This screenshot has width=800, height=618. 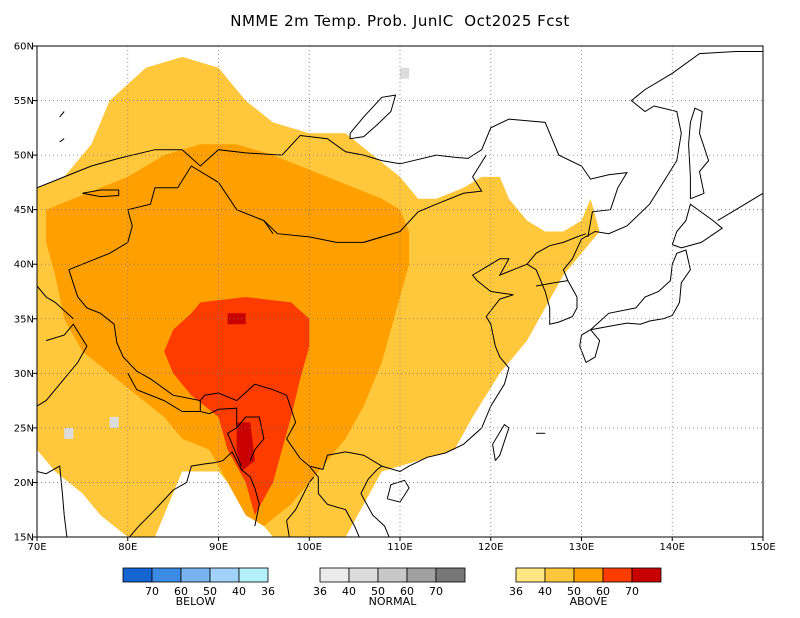 I want to click on below-label: BELOW, so click(x=196, y=601).